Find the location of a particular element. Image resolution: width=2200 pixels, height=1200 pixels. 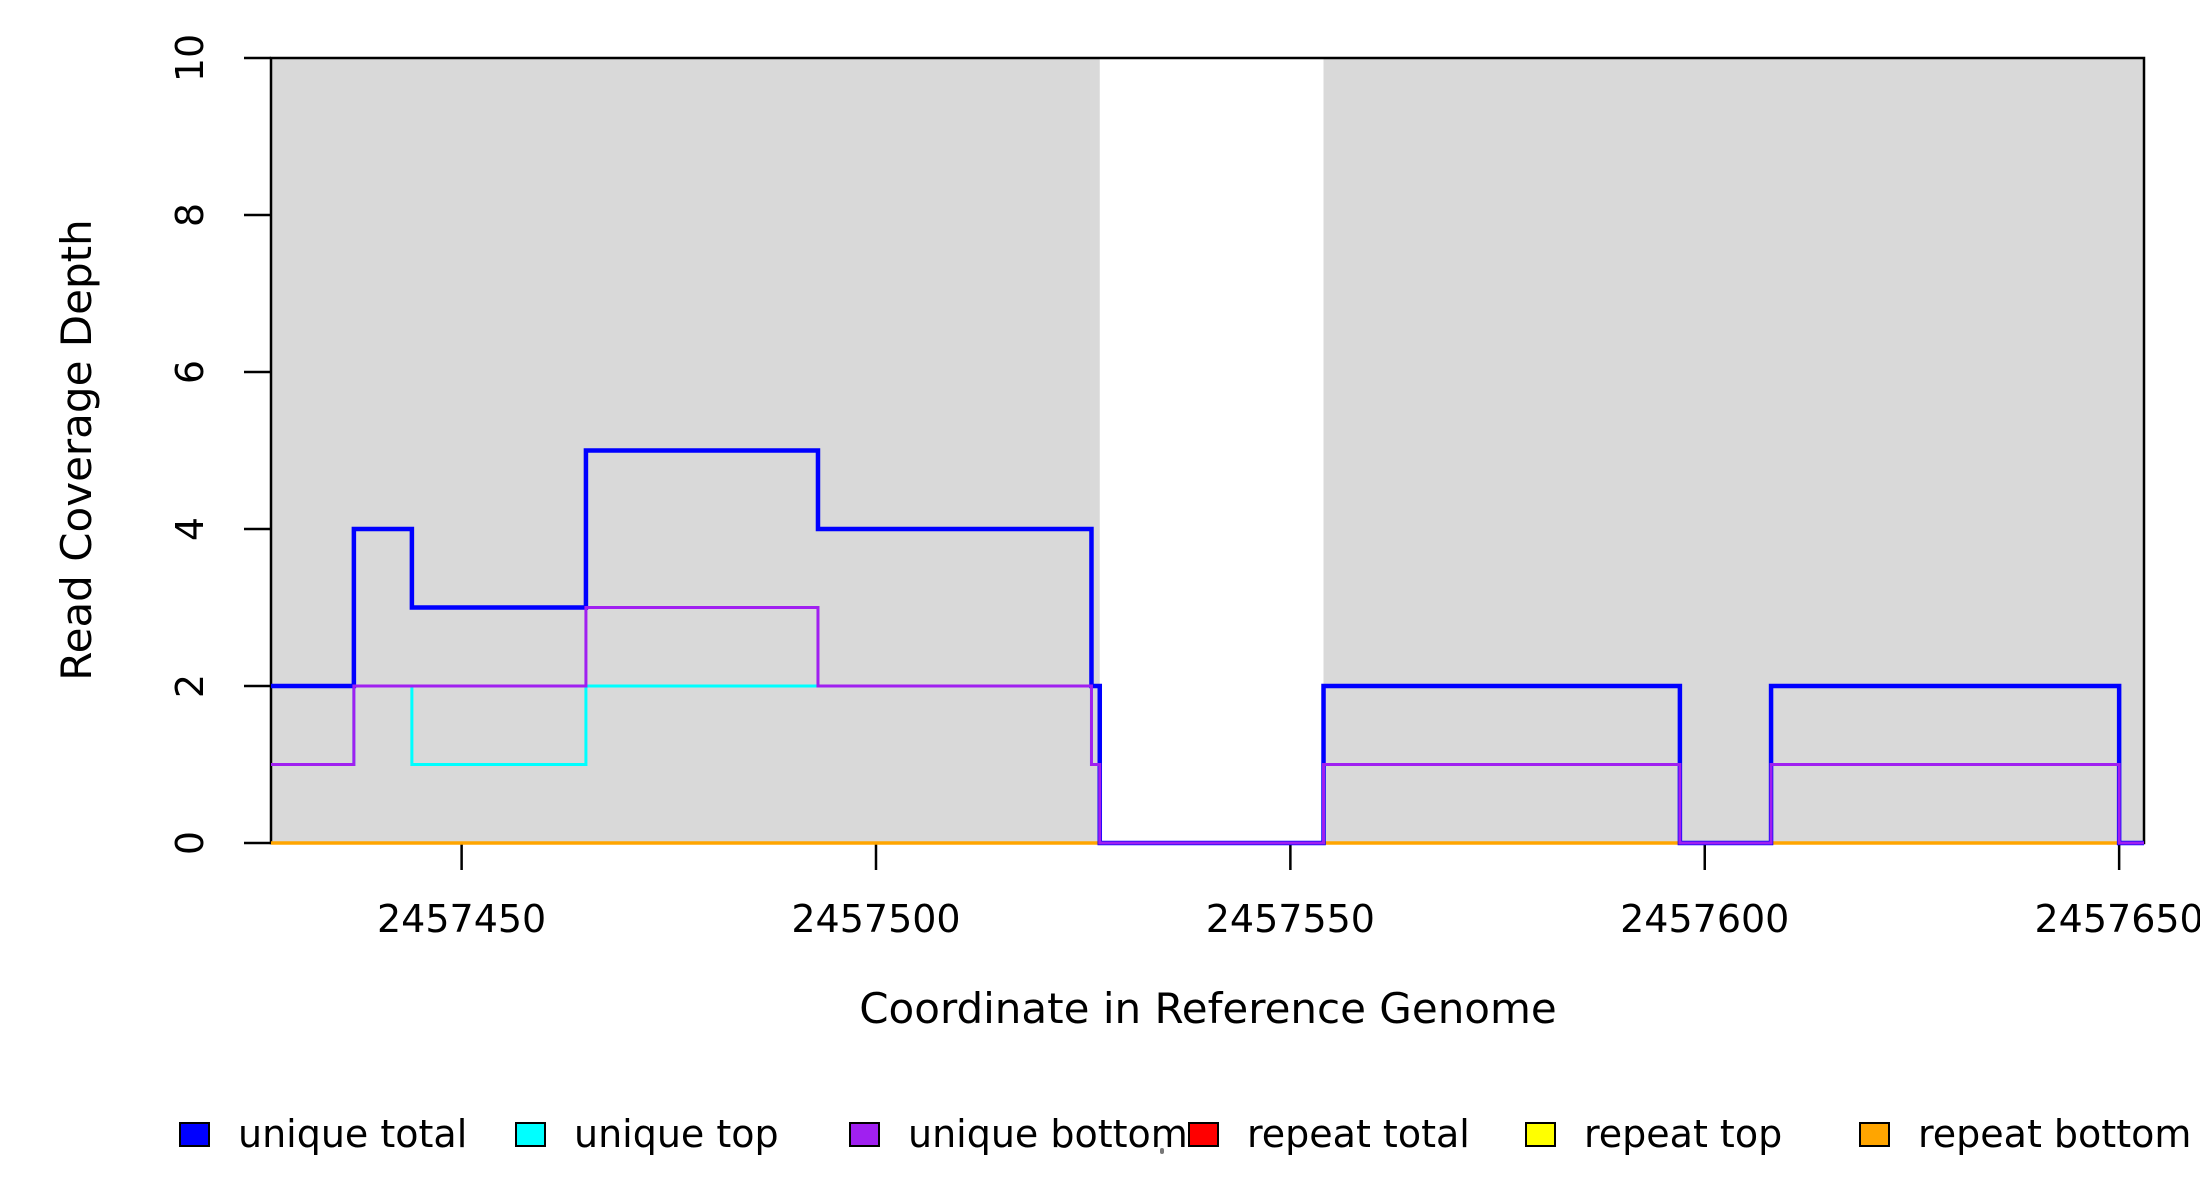

repeat-bottom-swatch-icon is located at coordinates (1874, 1134).